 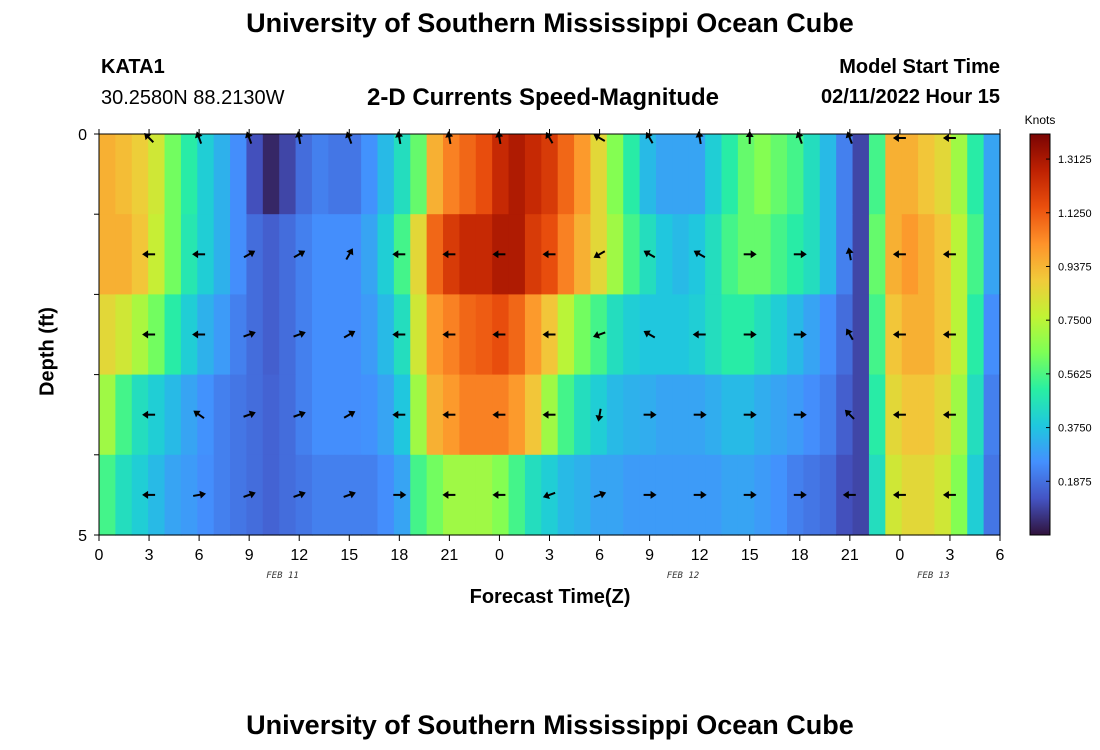 What do you see at coordinates (1075, 482) in the screenshot?
I see `colorbar-tick-label: 0.1875` at bounding box center [1075, 482].